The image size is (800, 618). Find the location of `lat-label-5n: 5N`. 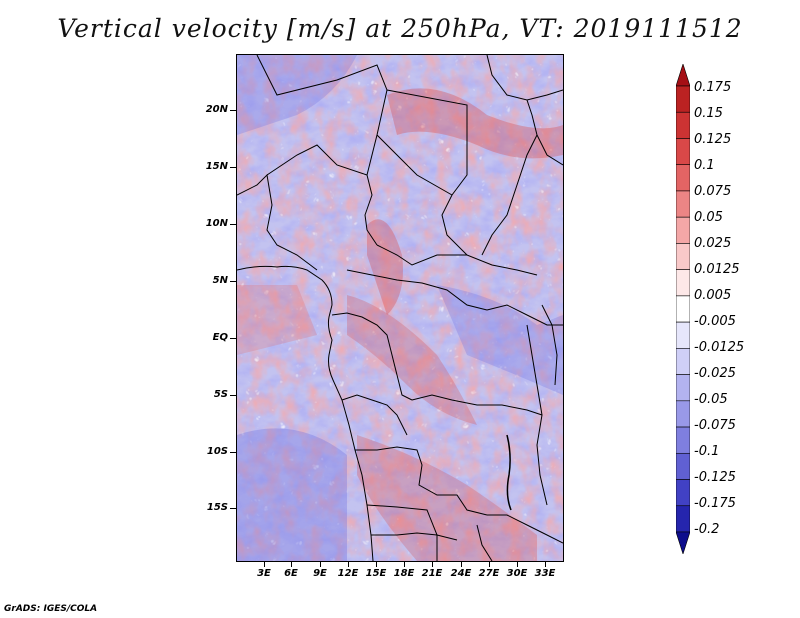

lat-label-5n: 5N is located at coordinates (220, 280).